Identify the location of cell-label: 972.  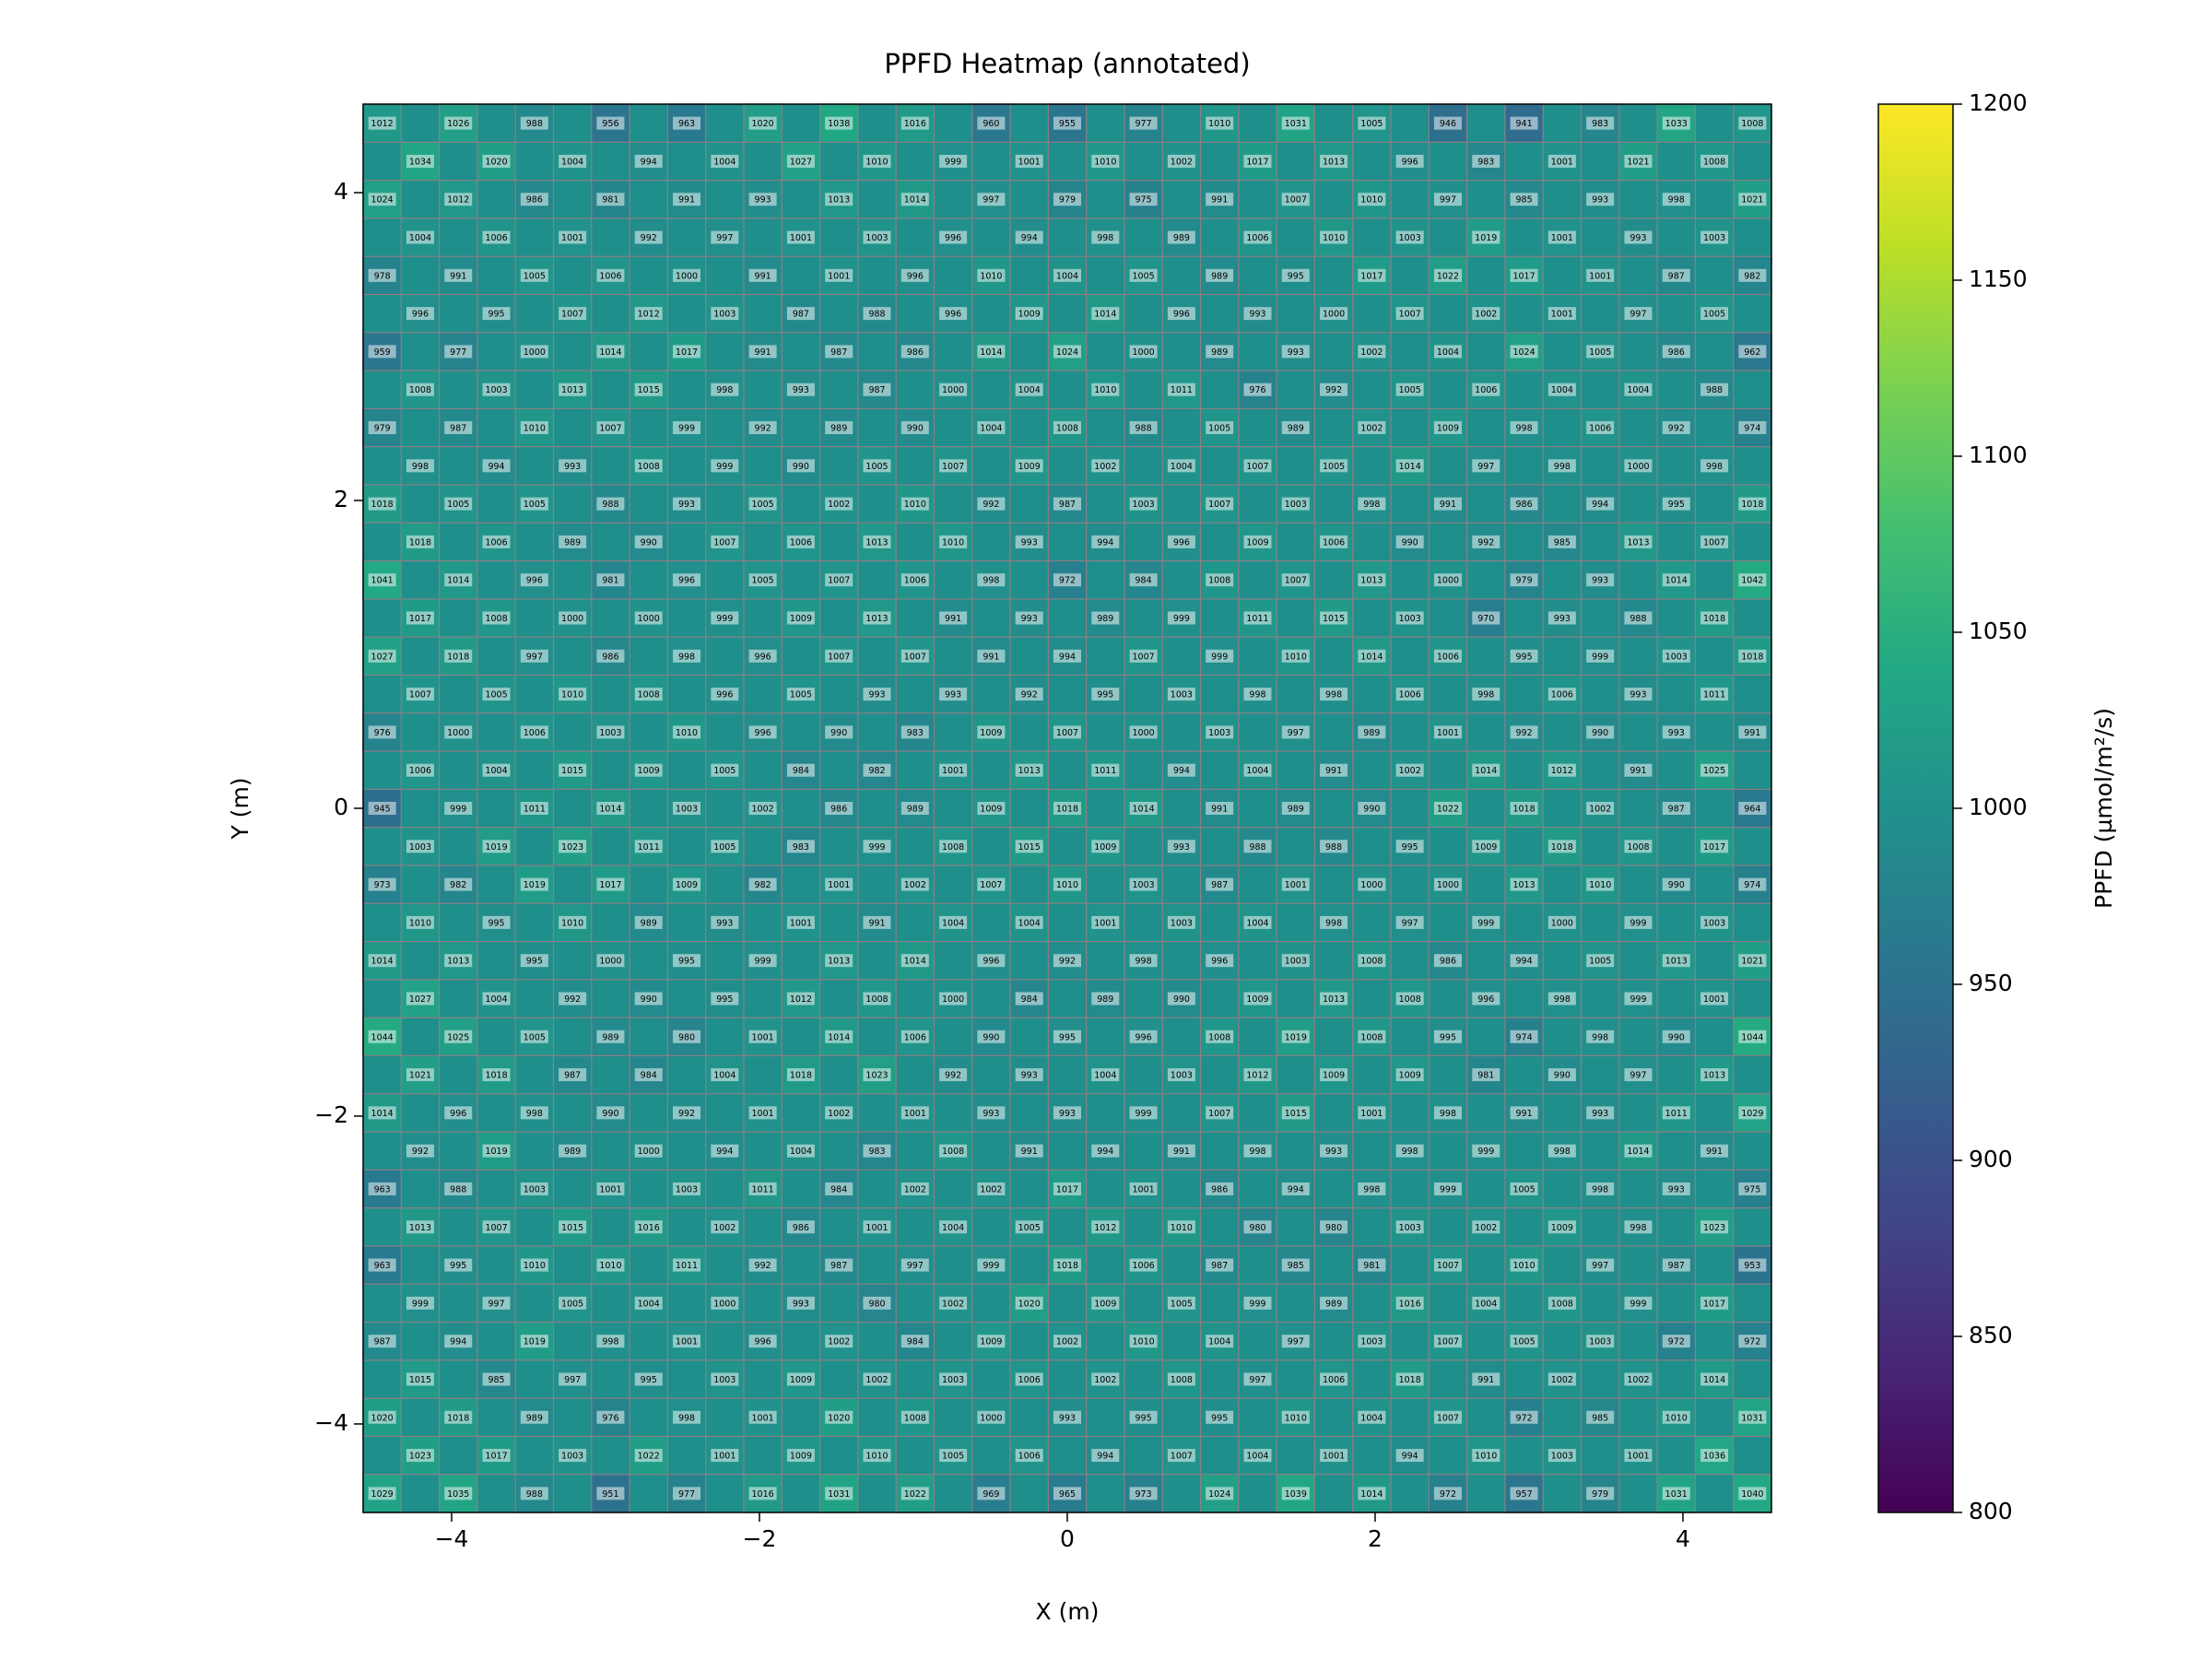
(1752, 1342).